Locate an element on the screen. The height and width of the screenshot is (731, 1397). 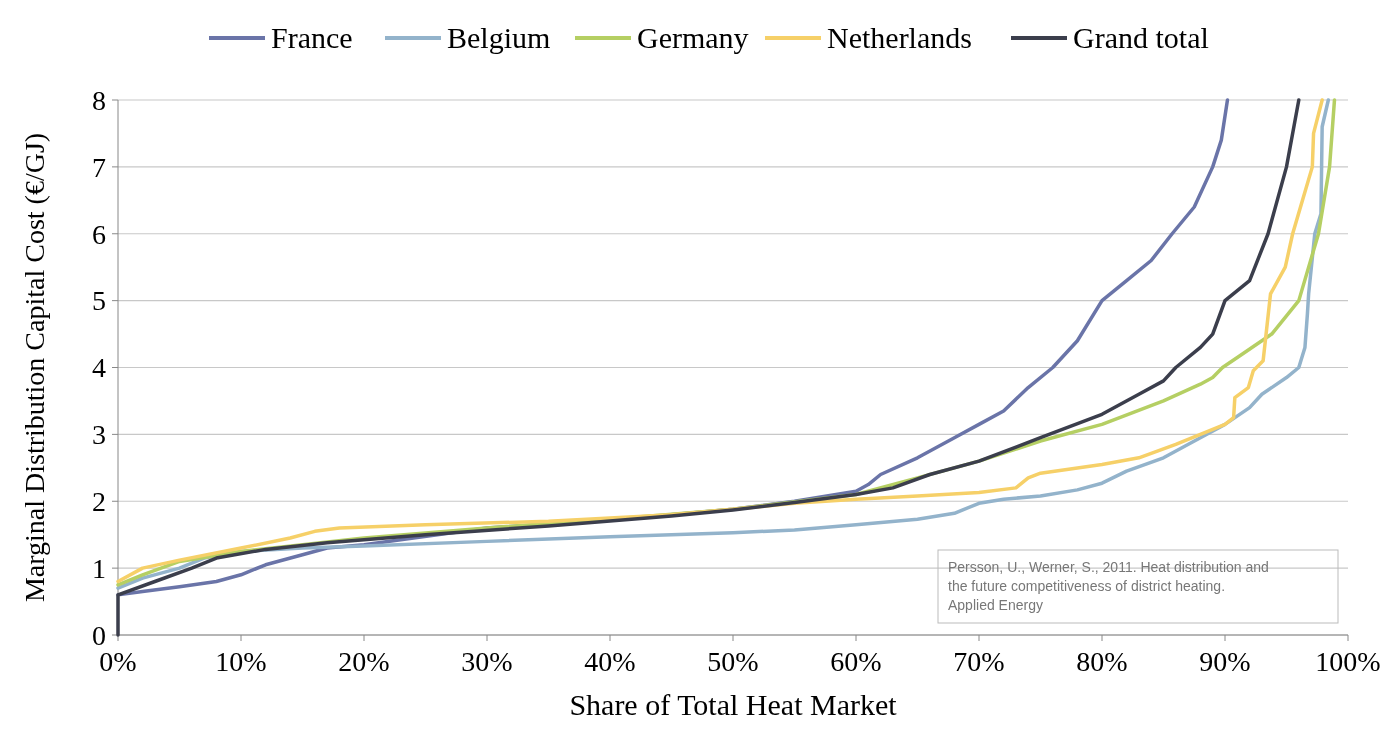
x-tick-label: 10% is located at coordinates (241, 661).